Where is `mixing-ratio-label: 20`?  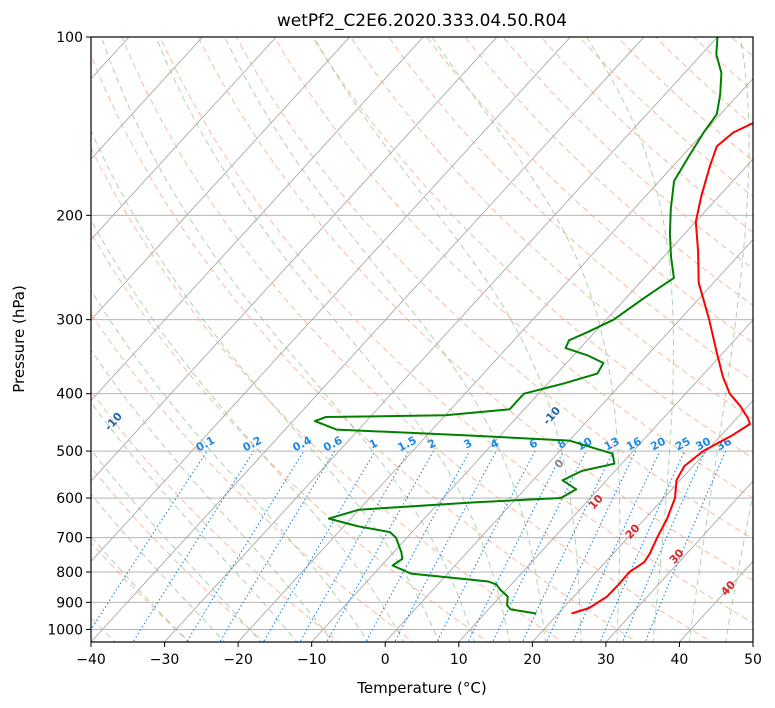 mixing-ratio-label: 20 is located at coordinates (658, 444).